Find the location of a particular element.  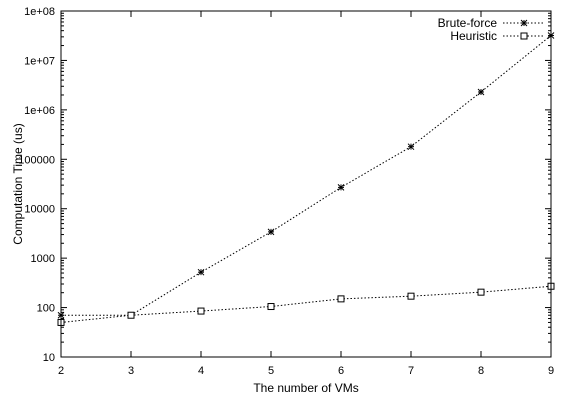

x-tick-label: 8 is located at coordinates (481, 371).